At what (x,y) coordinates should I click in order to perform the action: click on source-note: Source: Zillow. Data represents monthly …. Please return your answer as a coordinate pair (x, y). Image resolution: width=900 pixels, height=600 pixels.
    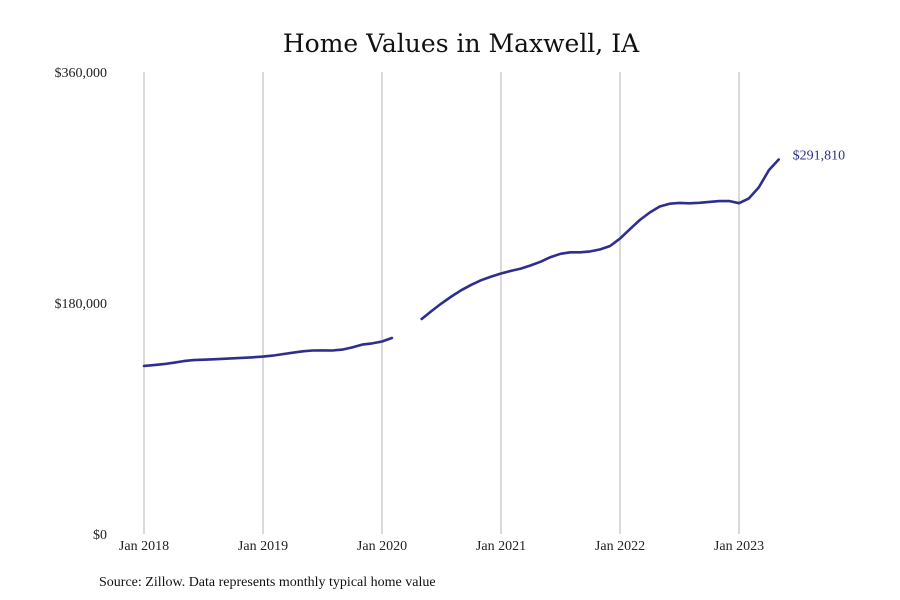
    Looking at the image, I should click on (267, 582).